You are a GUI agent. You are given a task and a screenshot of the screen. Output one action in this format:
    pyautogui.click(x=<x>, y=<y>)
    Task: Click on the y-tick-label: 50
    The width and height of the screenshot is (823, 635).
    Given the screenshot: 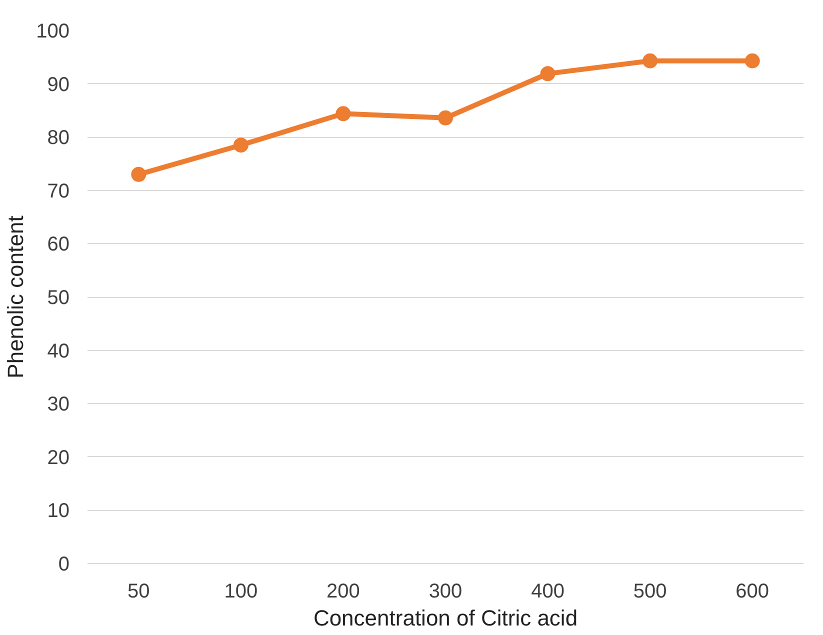 What is the action you would take?
    pyautogui.click(x=58, y=298)
    